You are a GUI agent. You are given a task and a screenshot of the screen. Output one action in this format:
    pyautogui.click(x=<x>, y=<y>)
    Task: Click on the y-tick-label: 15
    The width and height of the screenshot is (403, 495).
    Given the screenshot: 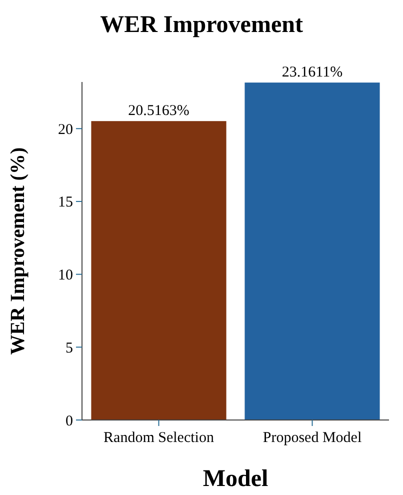 What is the action you would take?
    pyautogui.click(x=65, y=202)
    